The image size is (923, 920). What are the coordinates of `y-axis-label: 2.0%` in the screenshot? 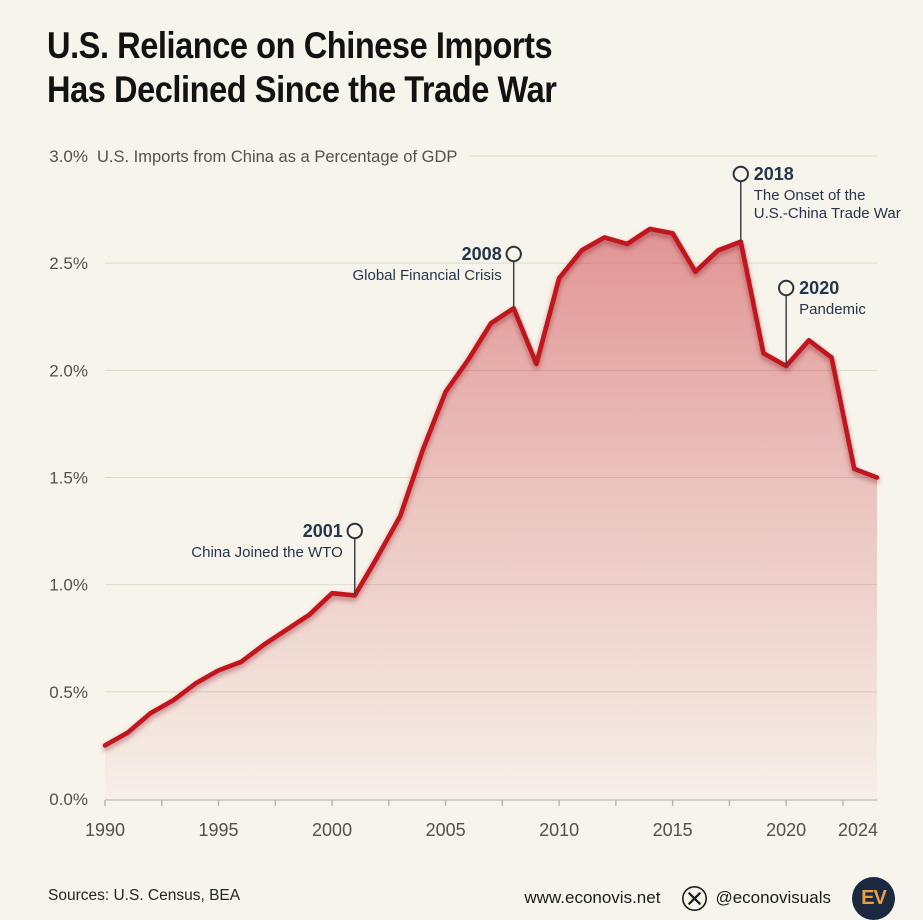 It's located at (68, 370).